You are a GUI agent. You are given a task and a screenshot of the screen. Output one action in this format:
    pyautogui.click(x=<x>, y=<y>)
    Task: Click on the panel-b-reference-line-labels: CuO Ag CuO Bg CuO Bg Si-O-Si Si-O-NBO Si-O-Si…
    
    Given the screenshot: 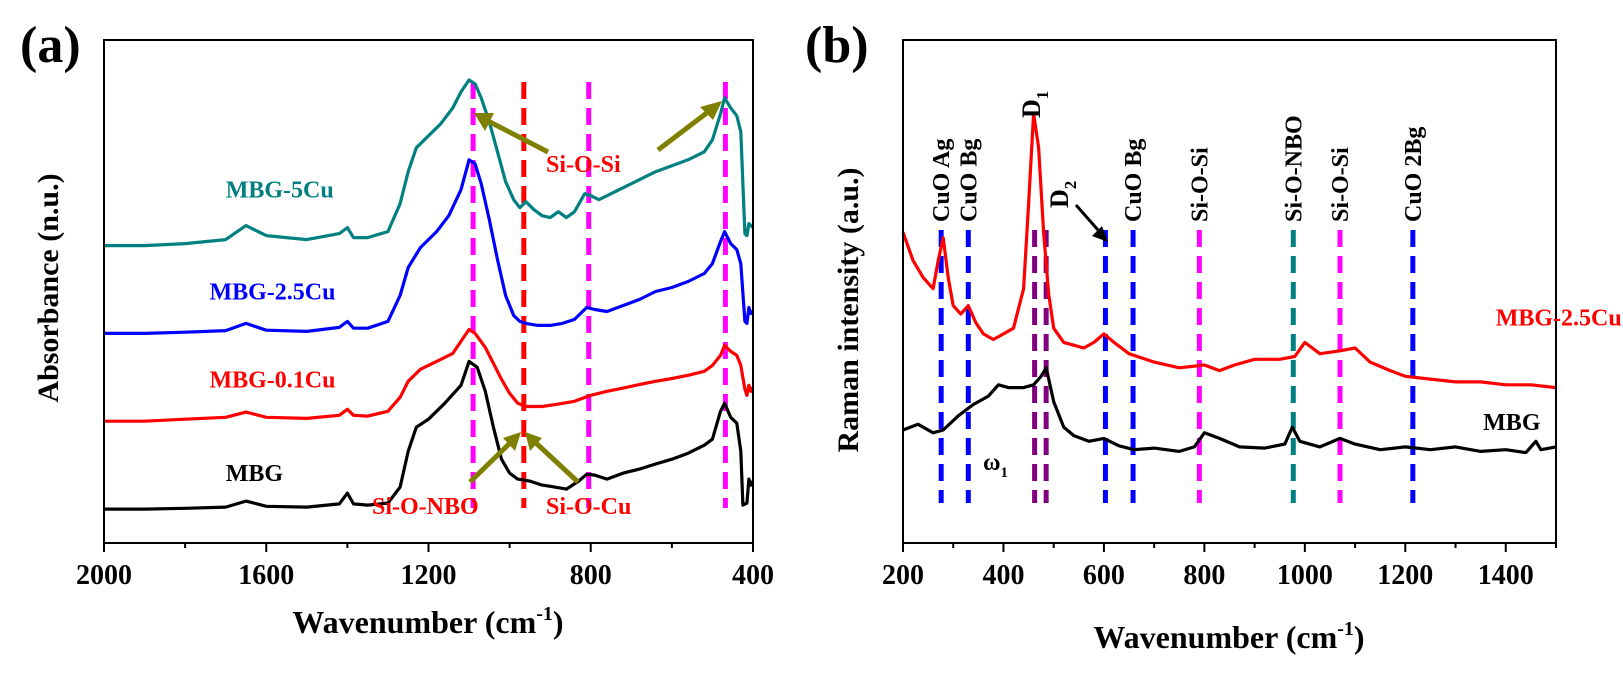 What is the action you would take?
    pyautogui.click(x=1178, y=168)
    